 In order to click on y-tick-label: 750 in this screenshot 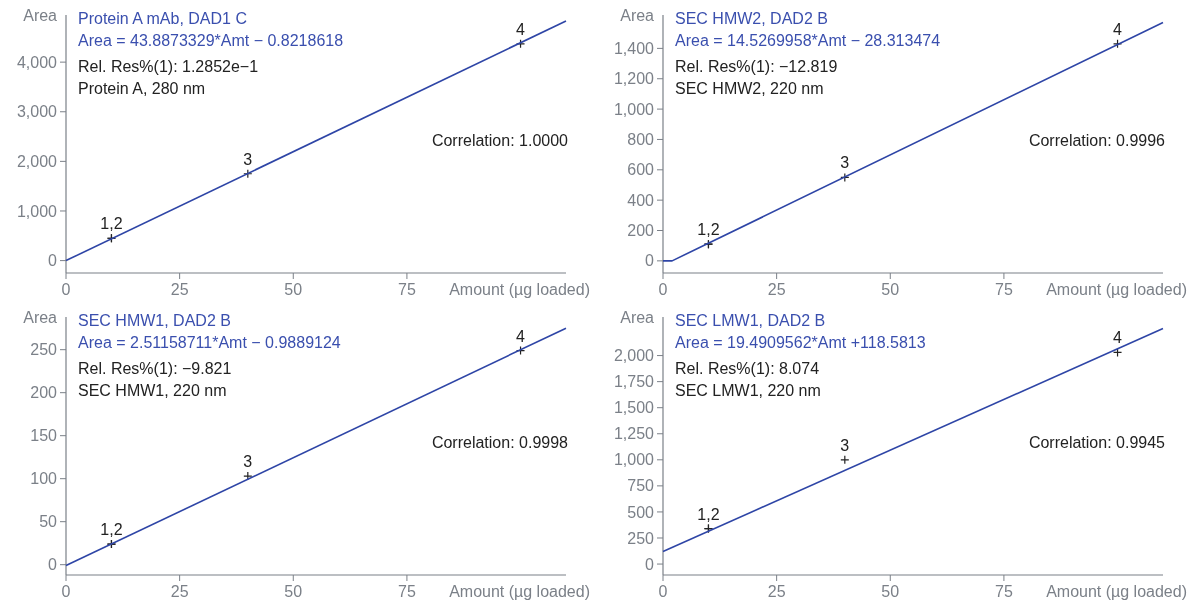, I will do `click(641, 486)`.